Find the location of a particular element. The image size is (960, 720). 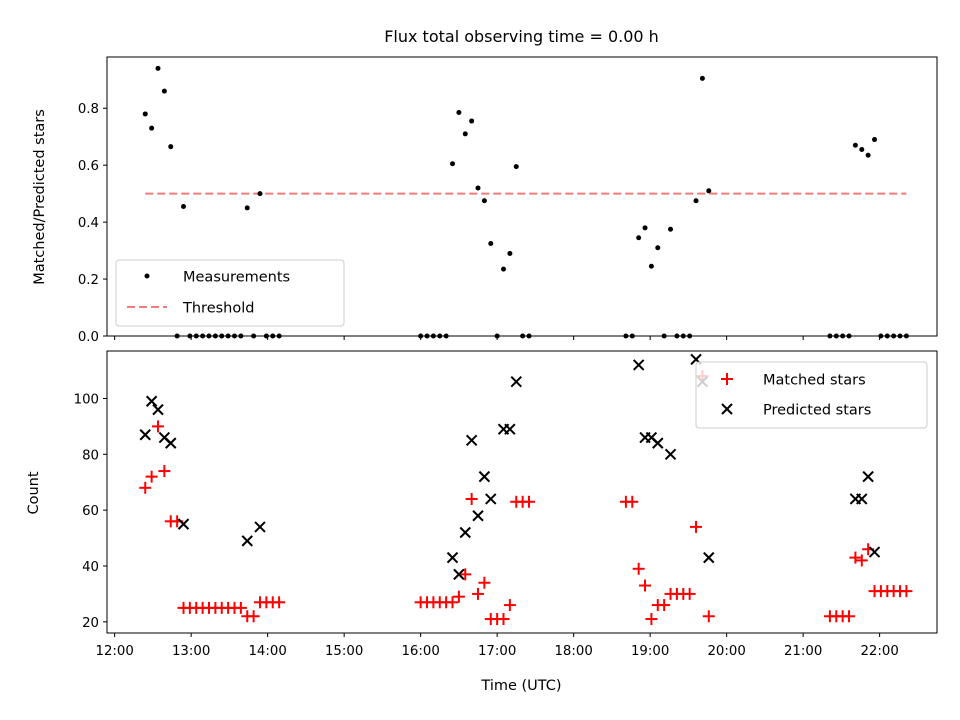

legend-measurements-label: Measurements is located at coordinates (236, 278).